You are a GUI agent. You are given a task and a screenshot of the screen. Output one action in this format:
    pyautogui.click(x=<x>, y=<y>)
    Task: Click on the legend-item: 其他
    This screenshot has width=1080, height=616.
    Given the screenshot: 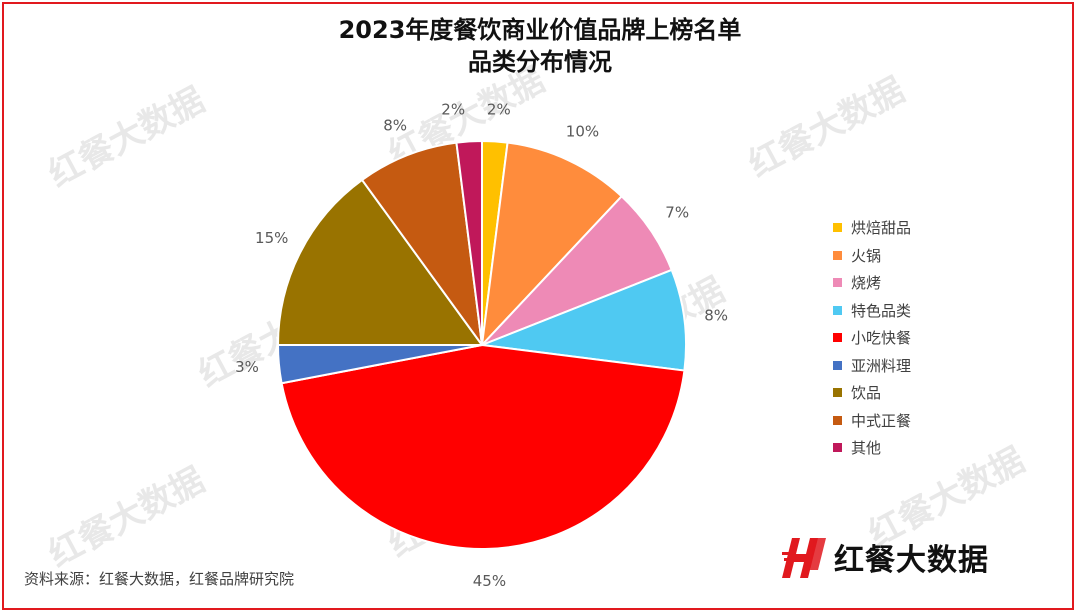 What is the action you would take?
    pyautogui.click(x=872, y=448)
    